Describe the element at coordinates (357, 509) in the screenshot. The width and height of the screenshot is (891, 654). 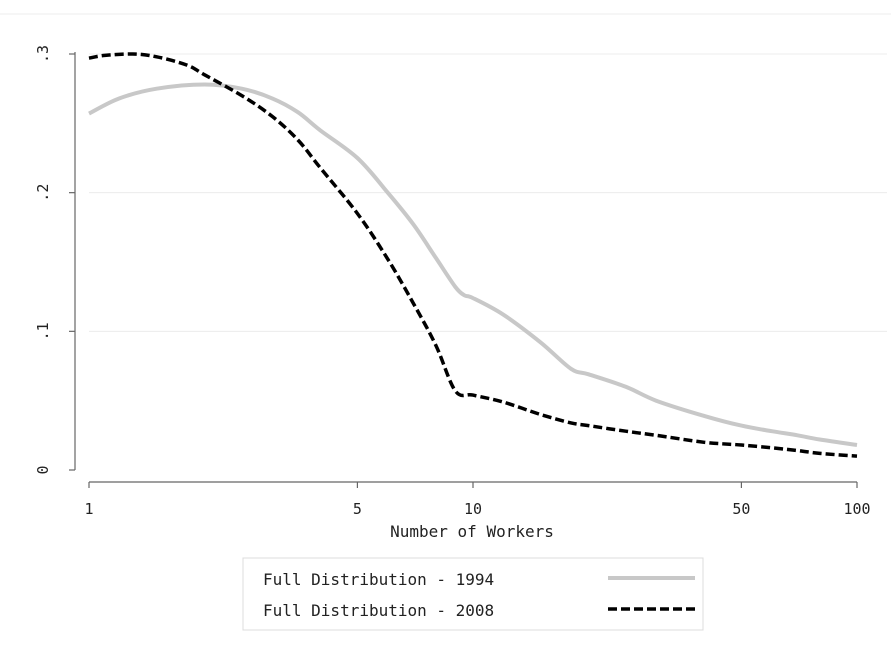
I see `x-tick-label: 5` at that location.